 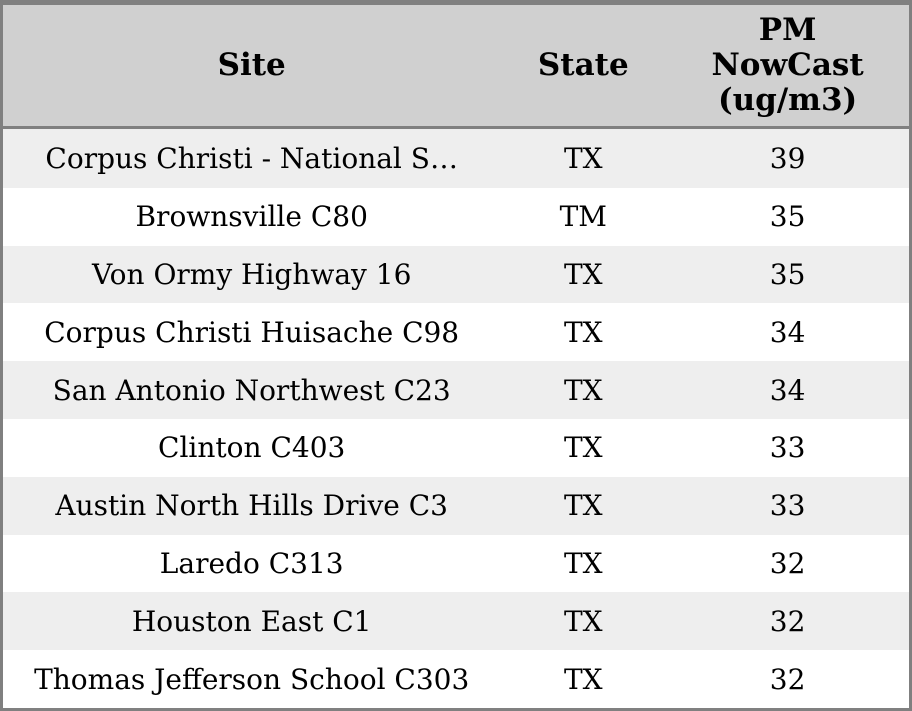 What do you see at coordinates (251, 217) in the screenshot?
I see `site-cell: Brownsville C80` at bounding box center [251, 217].